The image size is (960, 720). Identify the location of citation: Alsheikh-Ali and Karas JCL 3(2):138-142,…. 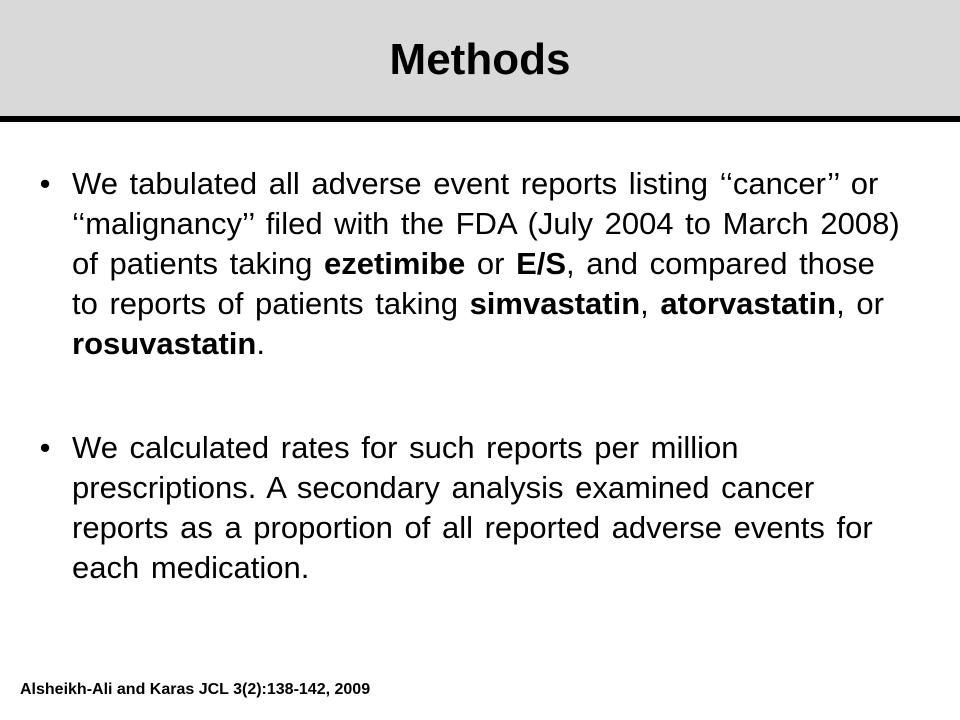
(195, 689).